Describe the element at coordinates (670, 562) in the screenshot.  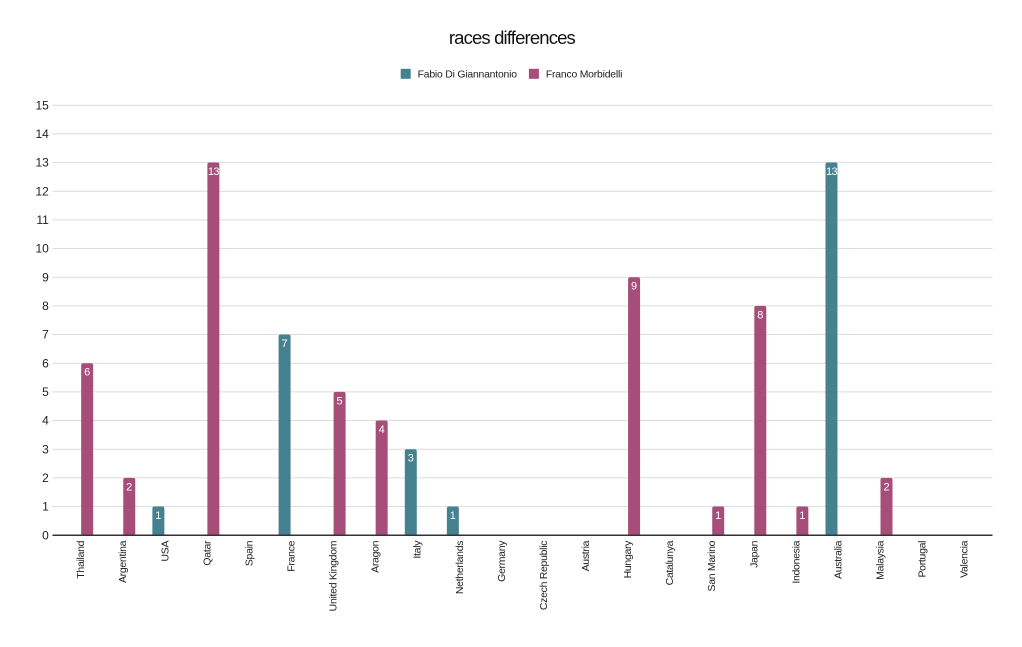
I see `svg-text: Catalunya` at that location.